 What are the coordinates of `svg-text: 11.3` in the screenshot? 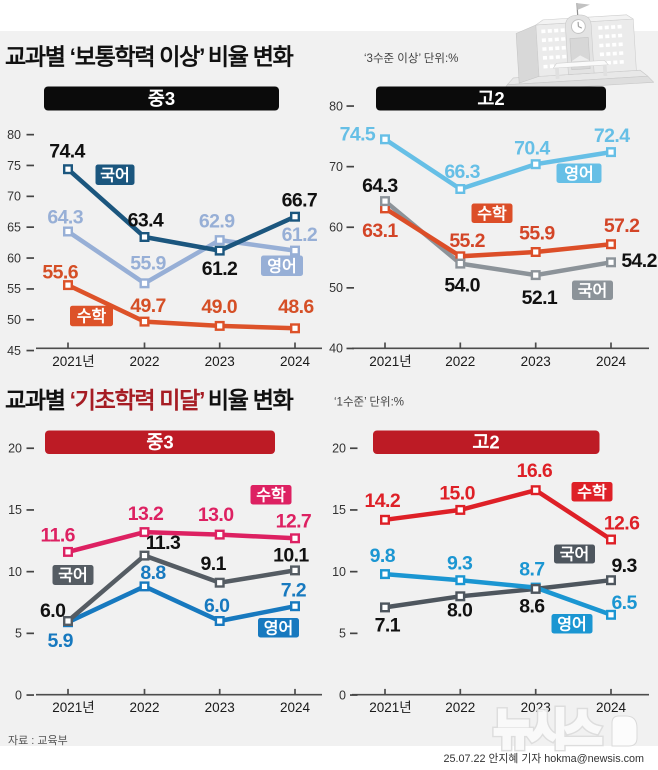 It's located at (163, 543).